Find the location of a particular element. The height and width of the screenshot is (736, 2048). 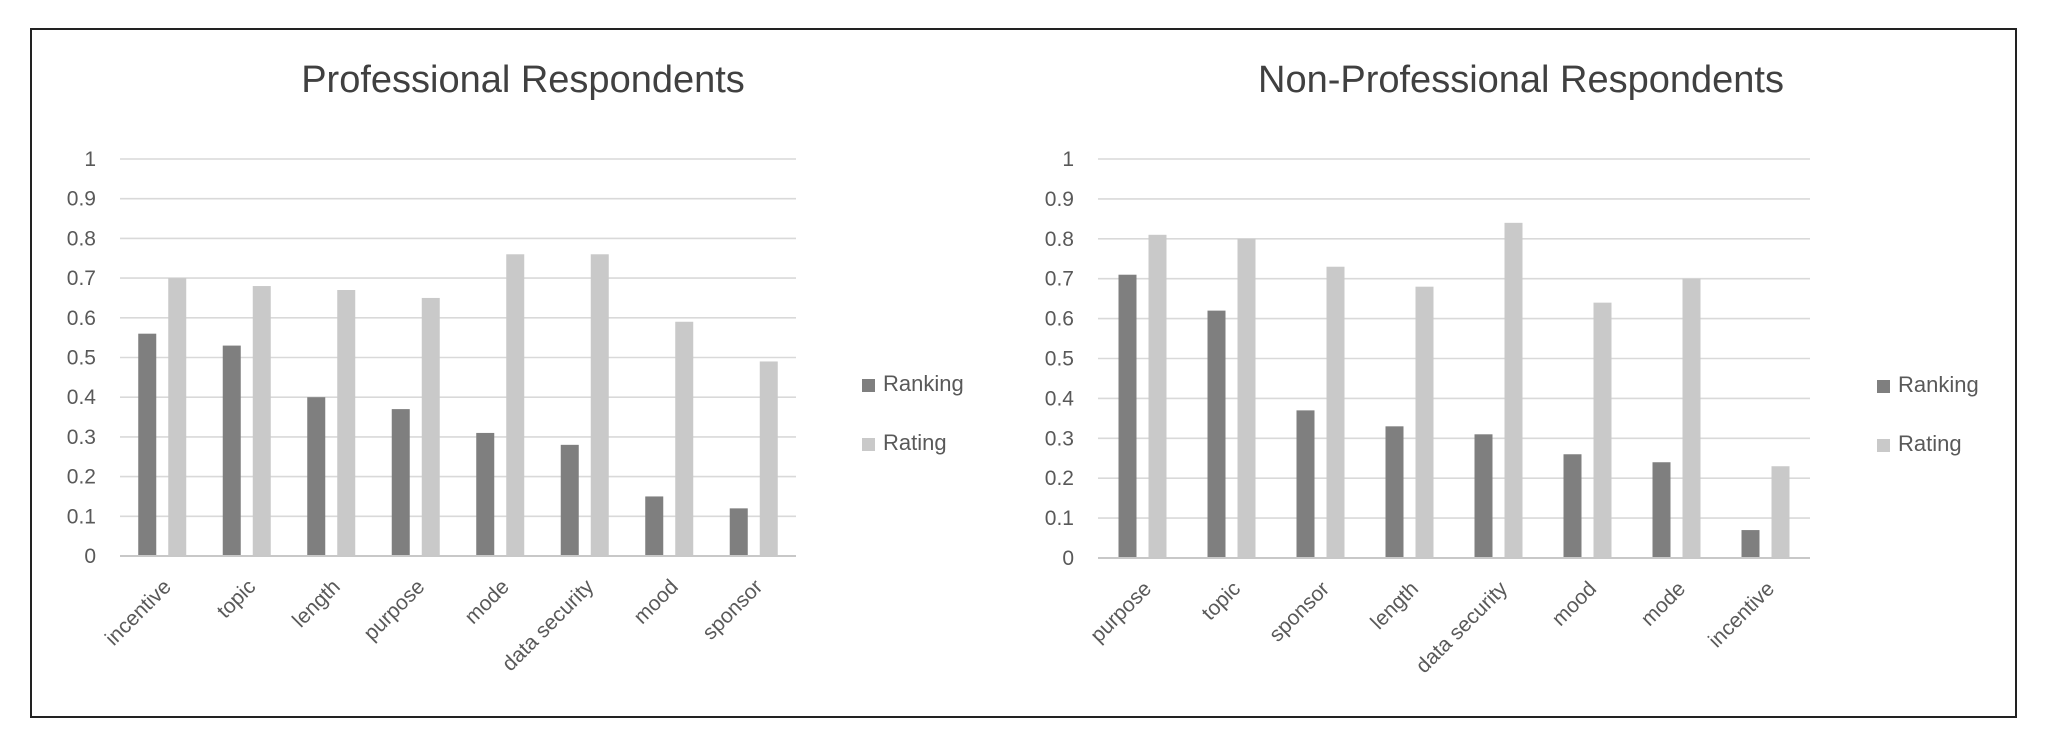

chart2-y-tick-label: 1 is located at coordinates (1068, 159).